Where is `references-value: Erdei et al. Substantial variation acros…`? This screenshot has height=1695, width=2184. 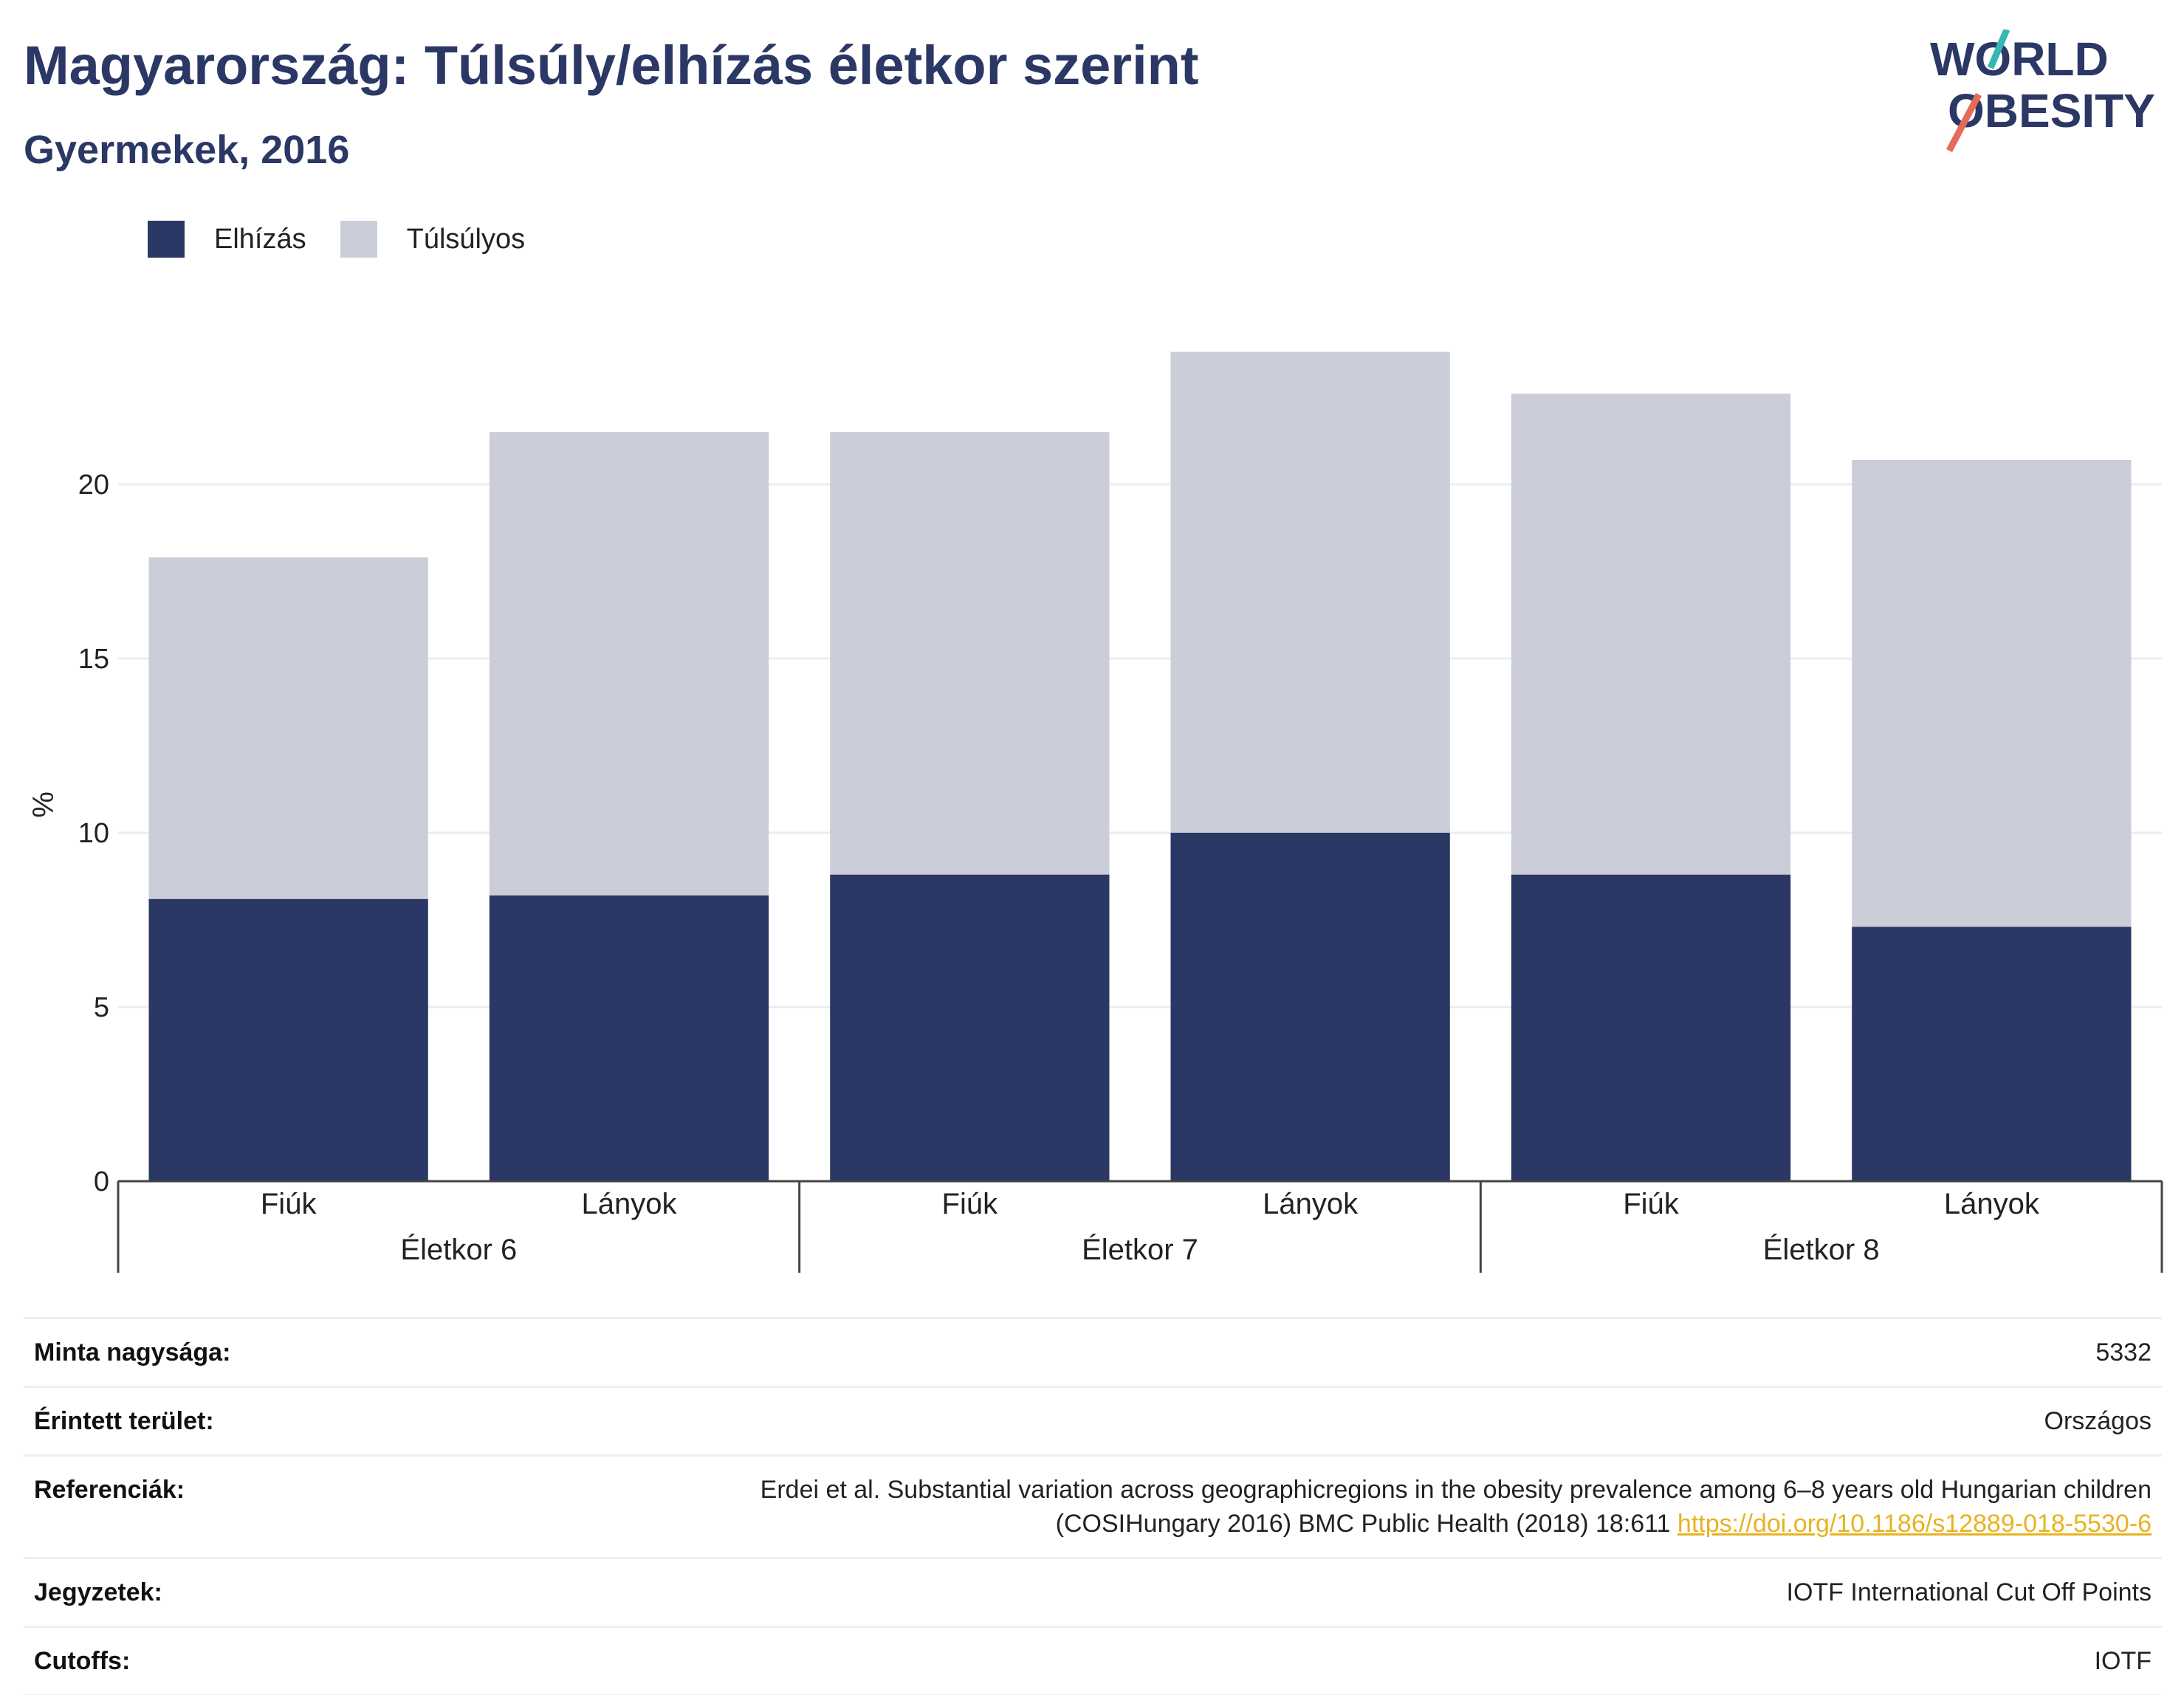 references-value: Erdei et al. Substantial variation acros… is located at coordinates (1351, 1506).